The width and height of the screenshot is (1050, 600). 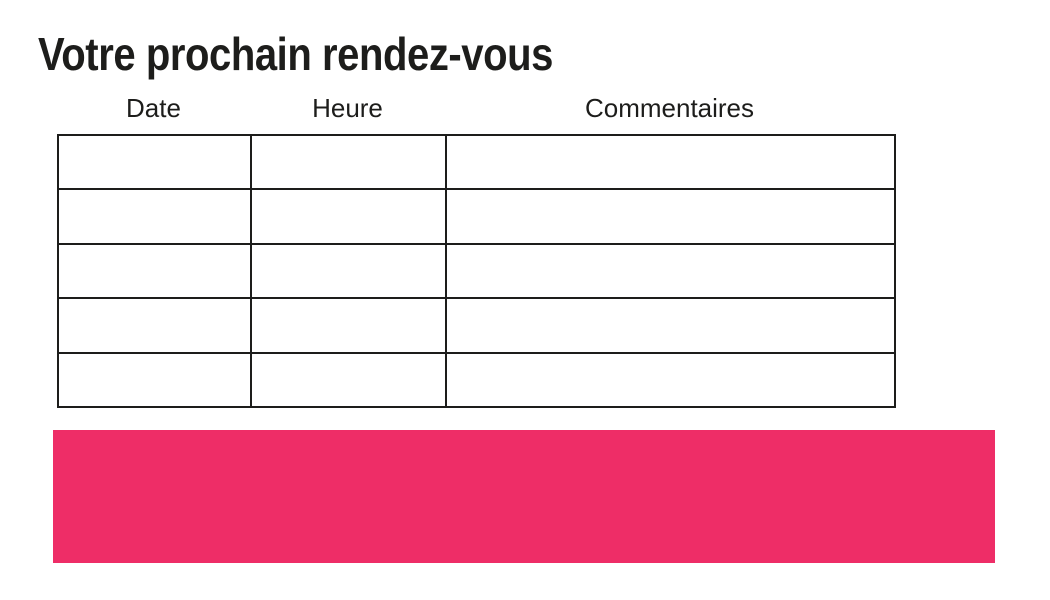 What do you see at coordinates (295, 54) in the screenshot?
I see `page-title: Votre prochain rendez-vous` at bounding box center [295, 54].